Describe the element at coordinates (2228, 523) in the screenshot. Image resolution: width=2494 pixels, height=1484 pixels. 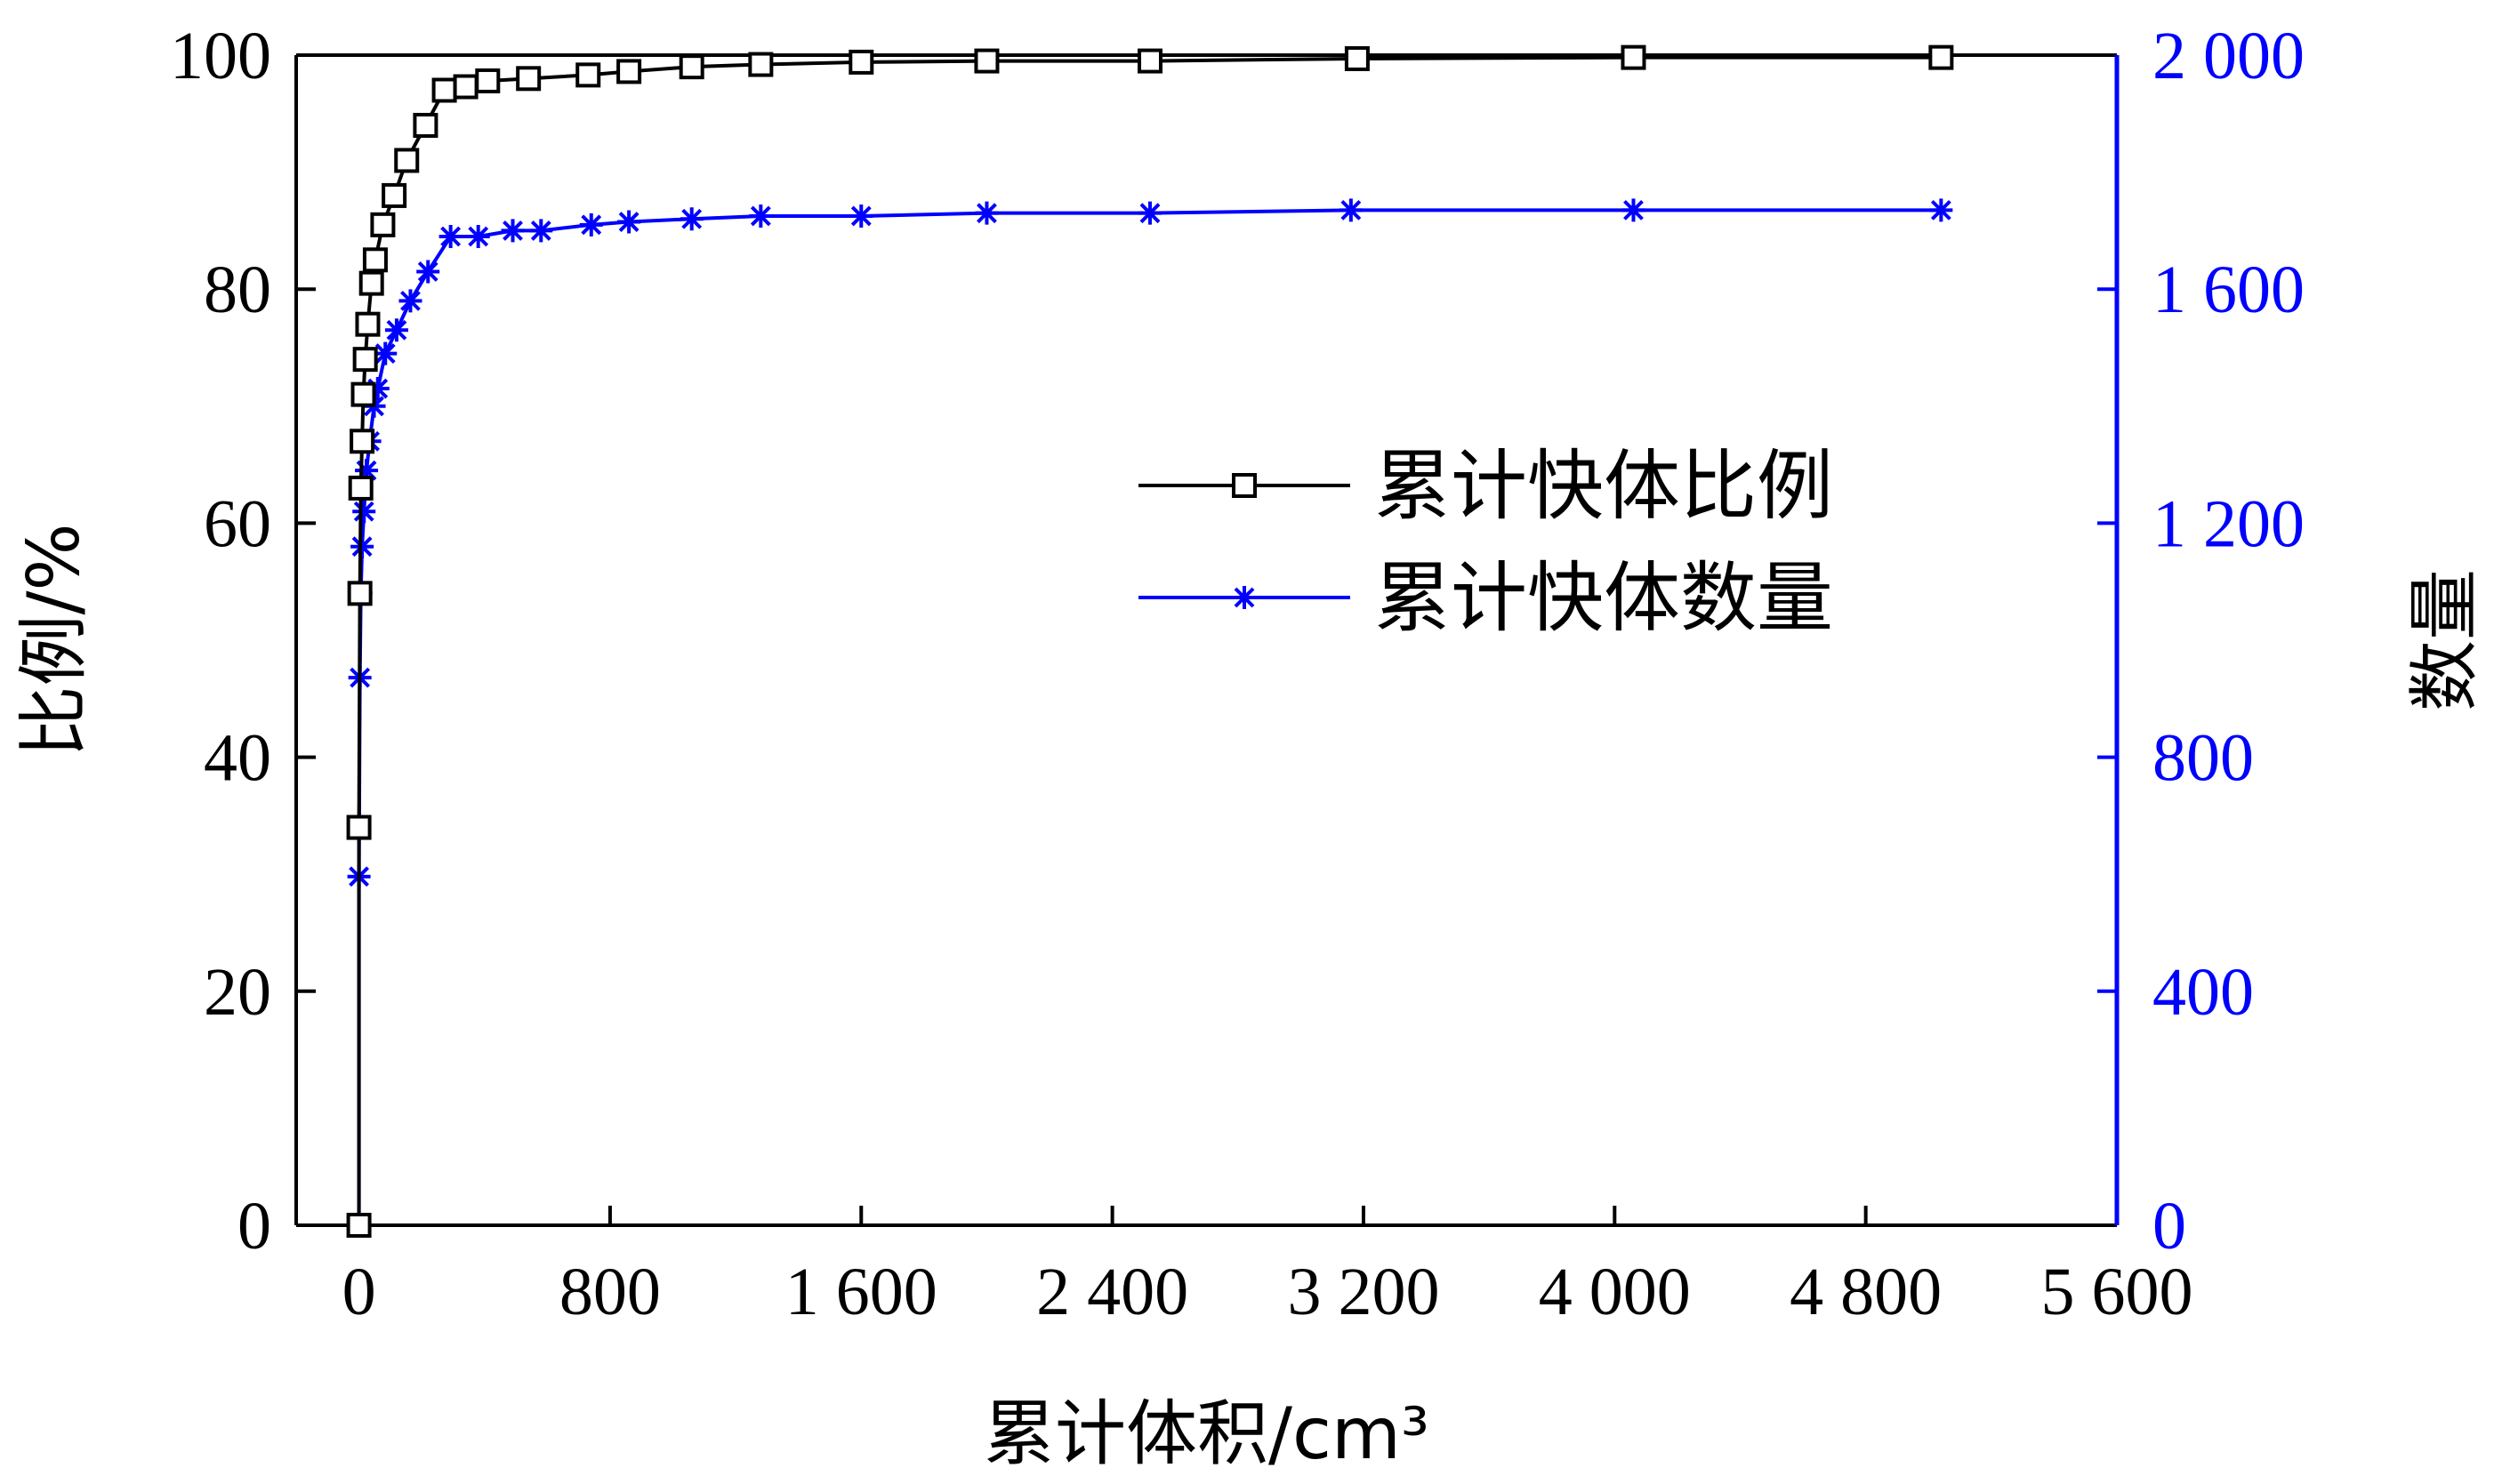
I see `y-right-tick-label: 1 200` at that location.